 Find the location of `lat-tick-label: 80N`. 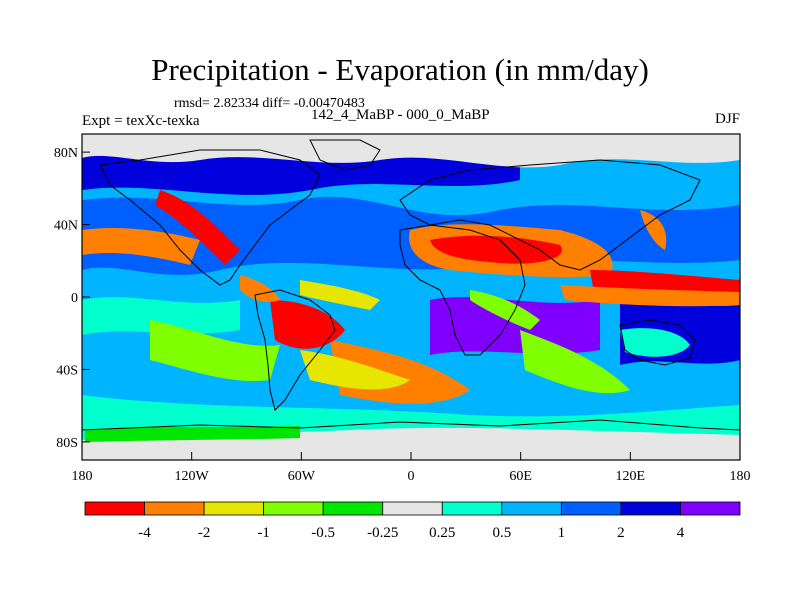

lat-tick-label: 80N is located at coordinates (66, 153).